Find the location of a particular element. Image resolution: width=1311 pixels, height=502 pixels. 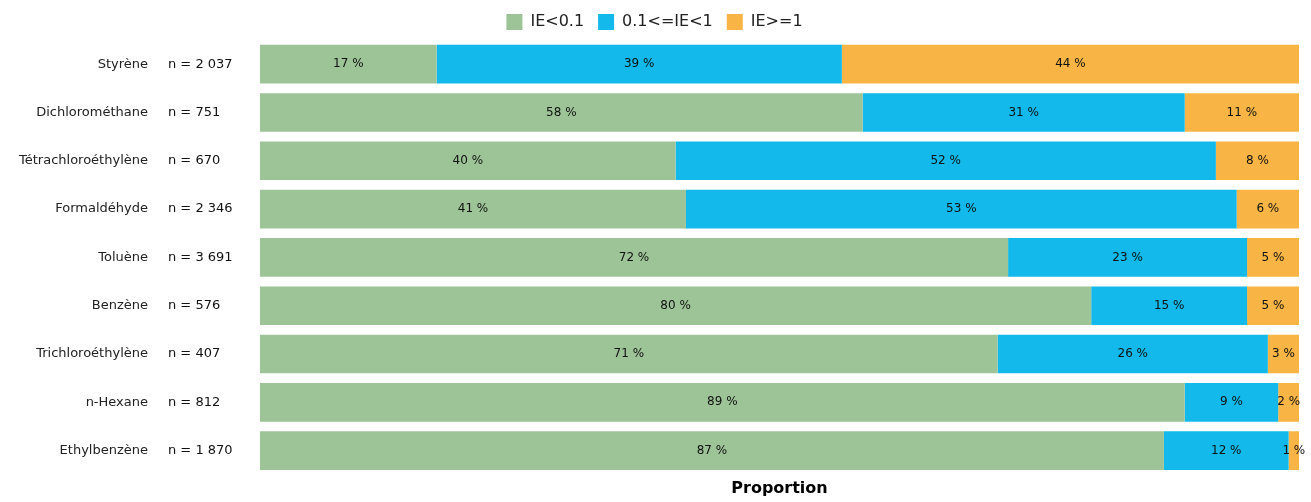

data-label: 41 % is located at coordinates (473, 208).